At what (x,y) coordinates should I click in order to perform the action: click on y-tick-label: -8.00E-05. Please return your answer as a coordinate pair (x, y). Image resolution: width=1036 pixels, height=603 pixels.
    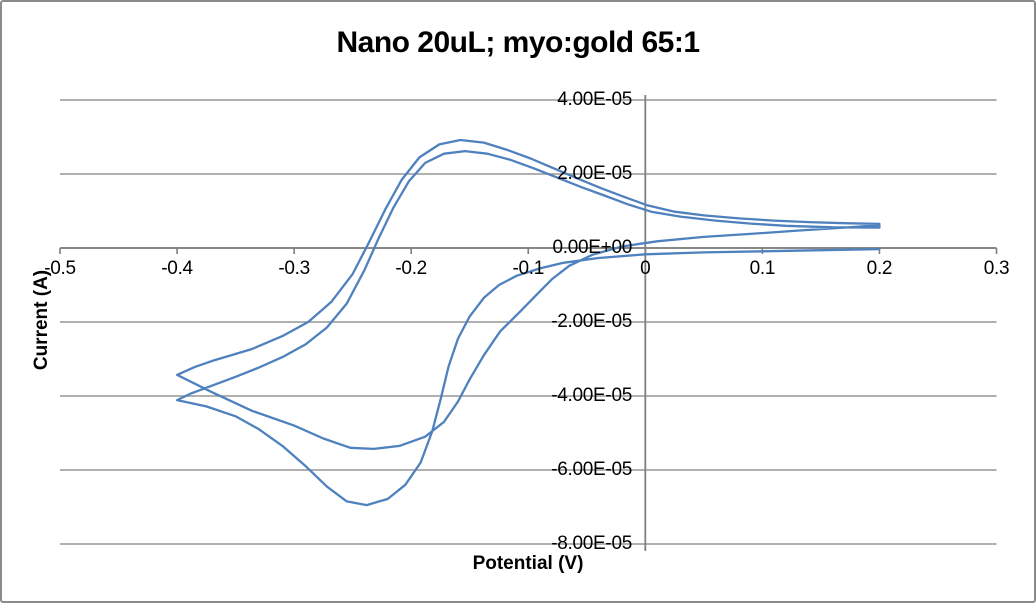
    Looking at the image, I should click on (591, 543).